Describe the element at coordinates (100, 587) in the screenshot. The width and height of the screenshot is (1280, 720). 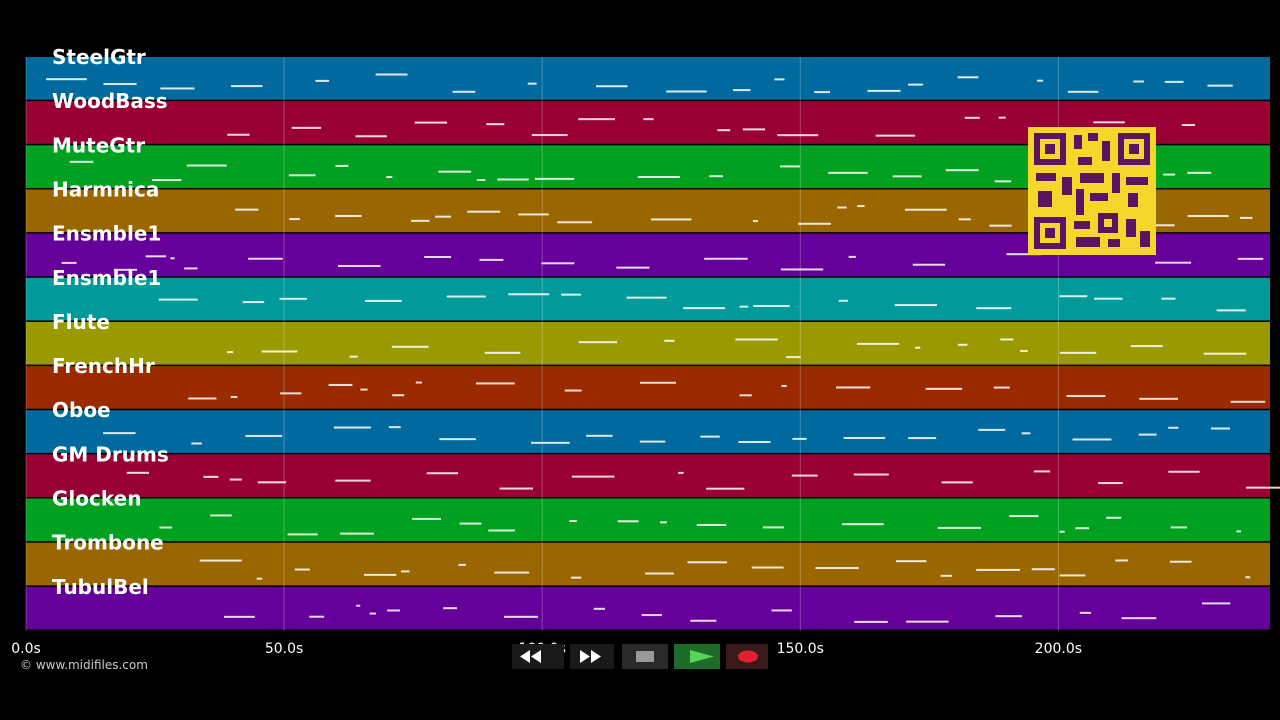
I see `track-name: TubulBel` at that location.